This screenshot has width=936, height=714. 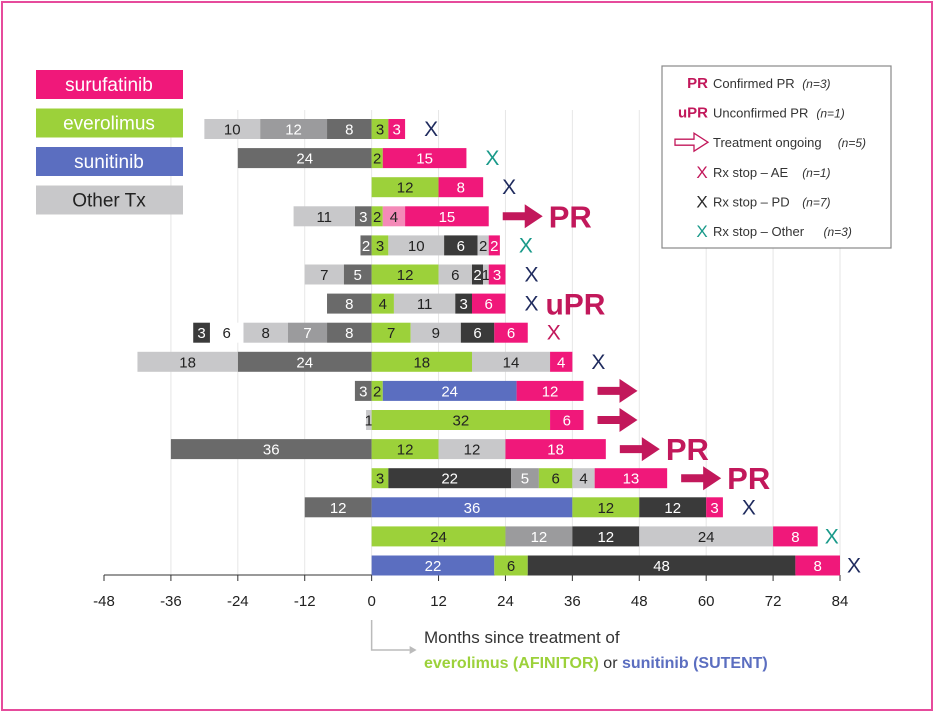 I want to click on x-tick-label: 24, so click(x=505, y=601).